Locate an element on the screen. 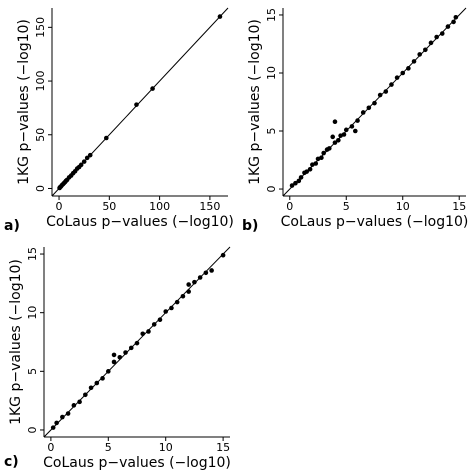 The width and height of the screenshot is (474, 474). x-tick-label: 5 is located at coordinates (346, 206).